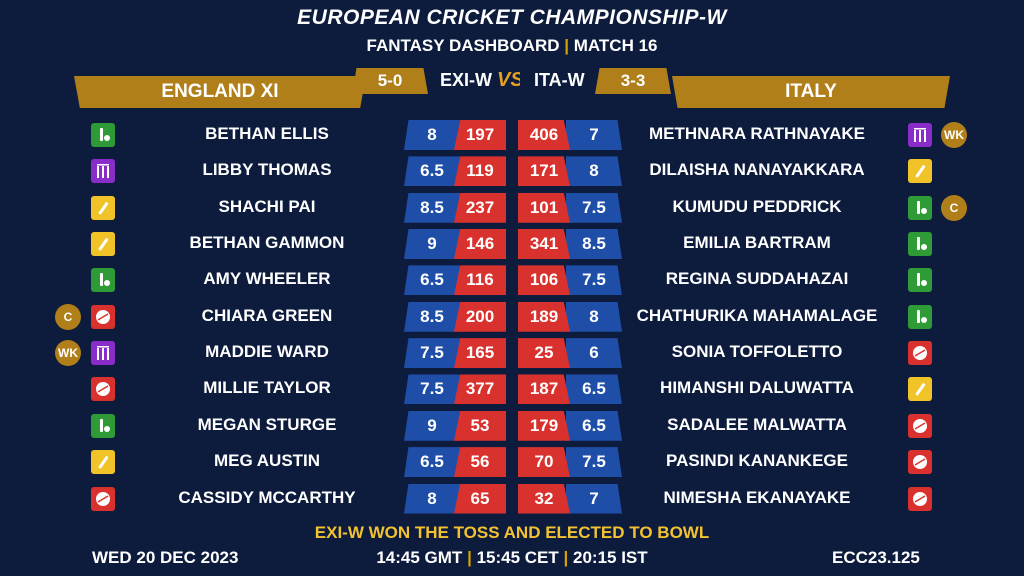 The height and width of the screenshot is (576, 1024). I want to click on player-name: MILLIE TAYLOR, so click(267, 388).